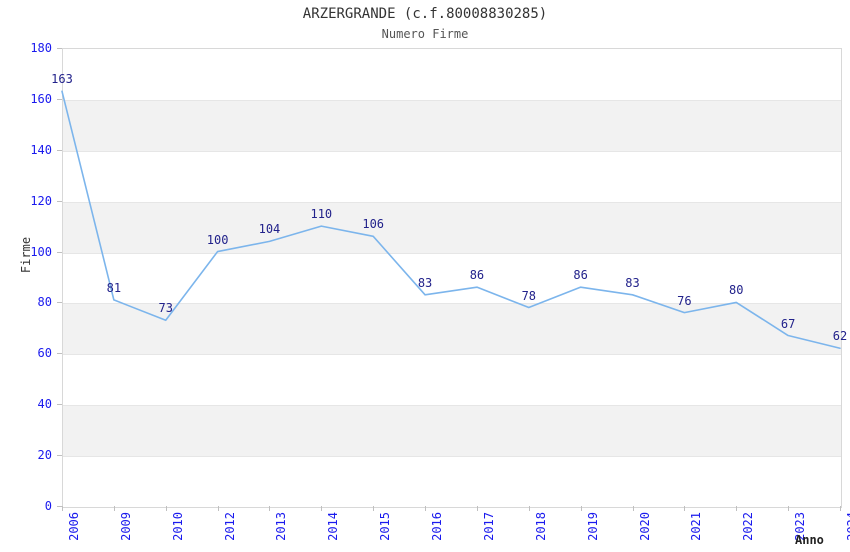 This screenshot has width=850, height=552. I want to click on data-point-label: 67, so click(788, 323).